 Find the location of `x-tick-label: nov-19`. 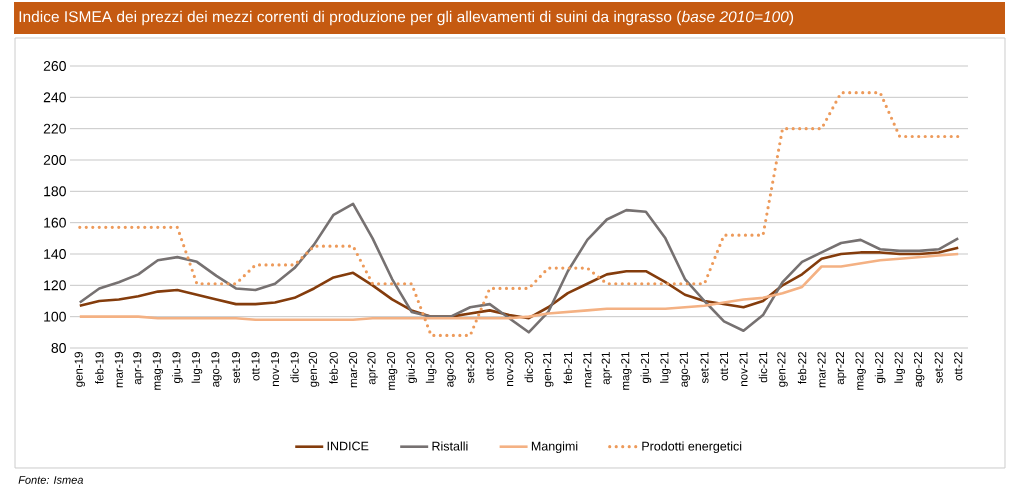

x-tick-label: nov-19 is located at coordinates (275, 369).